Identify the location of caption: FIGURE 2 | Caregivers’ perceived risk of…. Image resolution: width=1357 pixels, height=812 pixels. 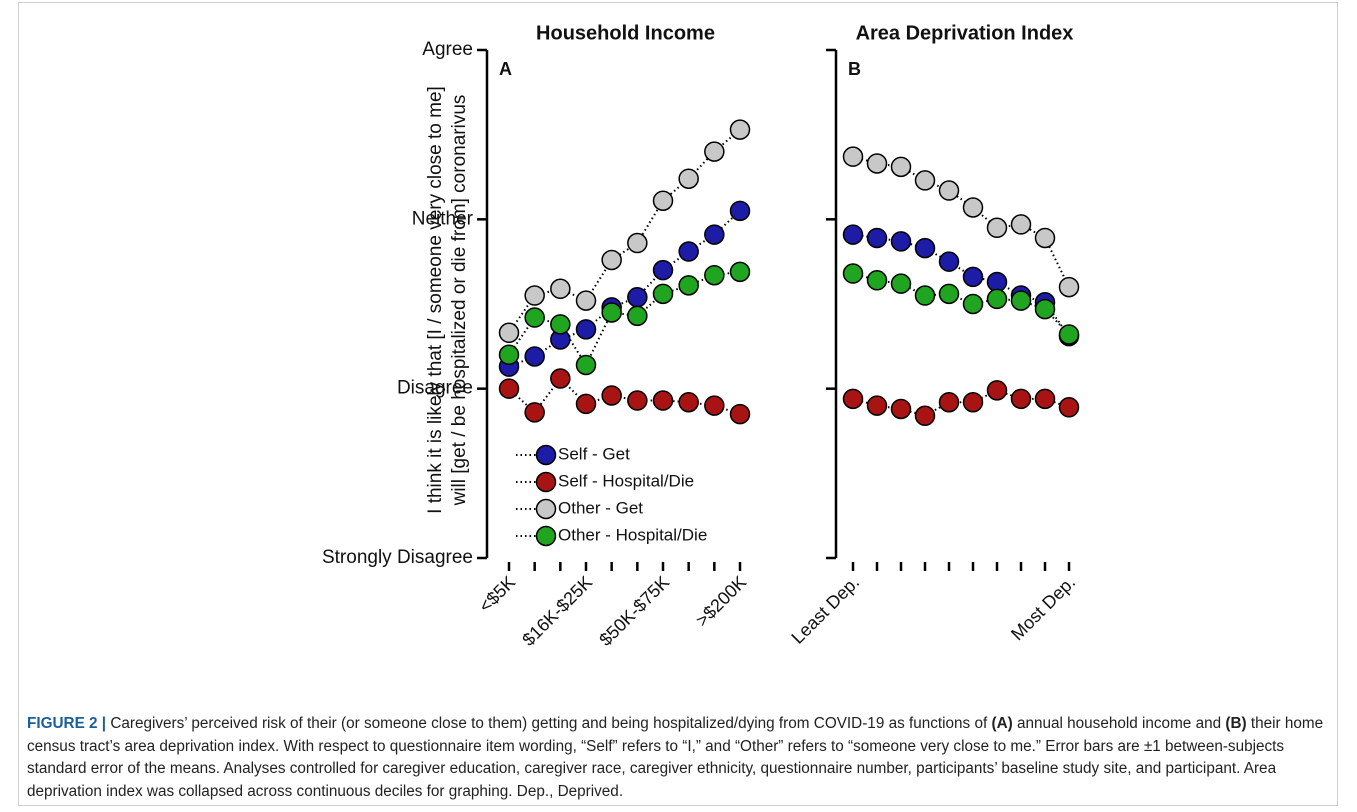
(683, 758).